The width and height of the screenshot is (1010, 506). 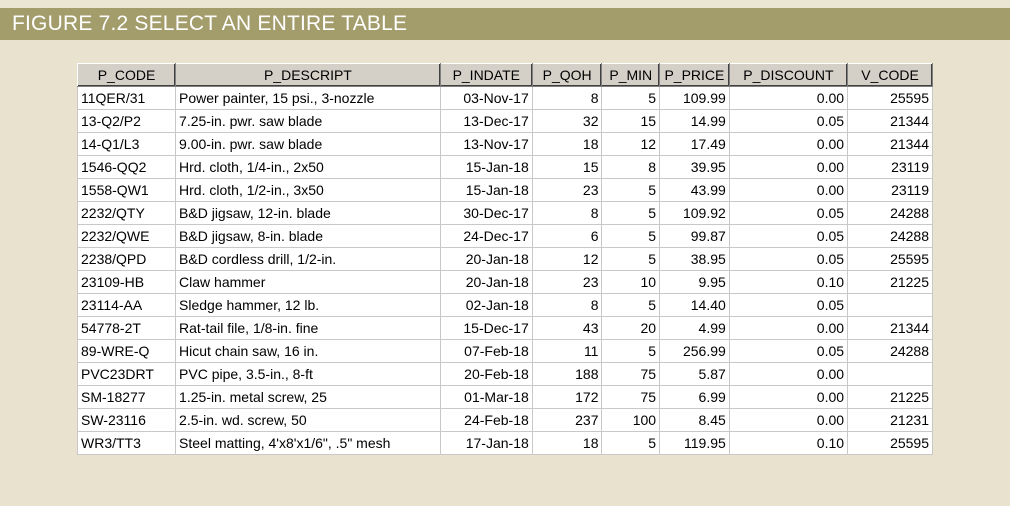 I want to click on cell-p-price: 14.40, so click(x=694, y=305).